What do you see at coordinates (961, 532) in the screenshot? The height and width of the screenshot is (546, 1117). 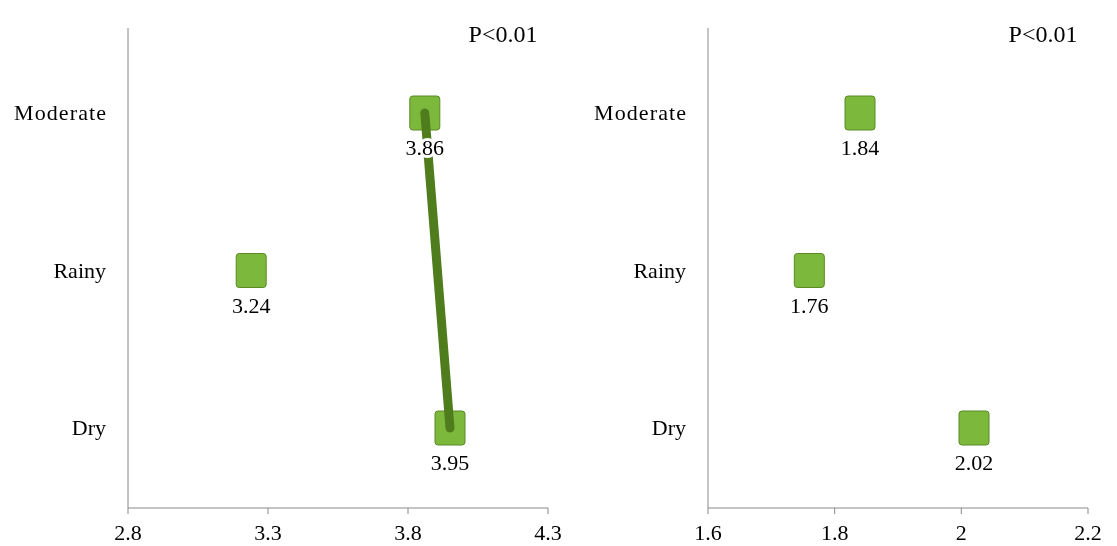 I see `x-tick-label: 2` at bounding box center [961, 532].